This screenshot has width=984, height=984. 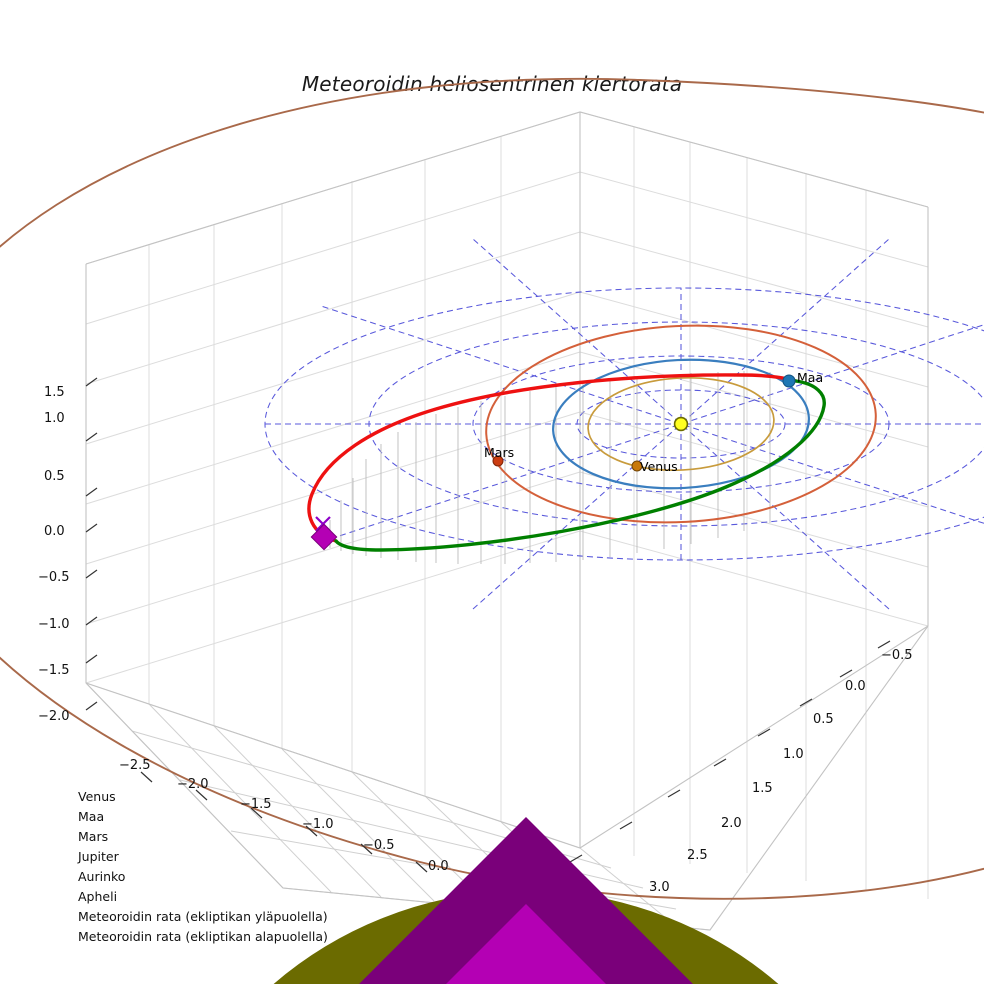 I want to click on z-tick: −1.0, so click(x=54, y=624).